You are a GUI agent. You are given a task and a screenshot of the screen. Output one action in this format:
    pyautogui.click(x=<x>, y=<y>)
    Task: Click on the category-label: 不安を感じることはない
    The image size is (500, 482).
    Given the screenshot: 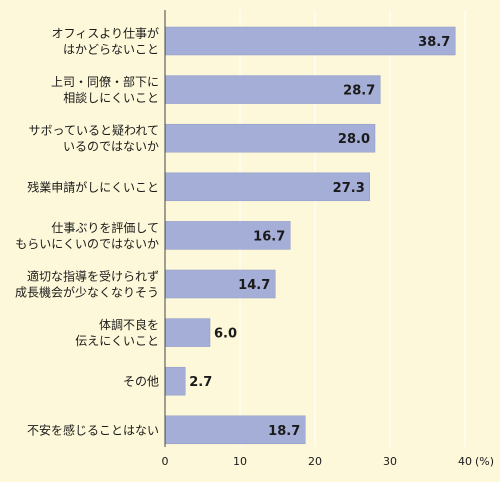 What is the action you would take?
    pyautogui.click(x=93, y=429)
    